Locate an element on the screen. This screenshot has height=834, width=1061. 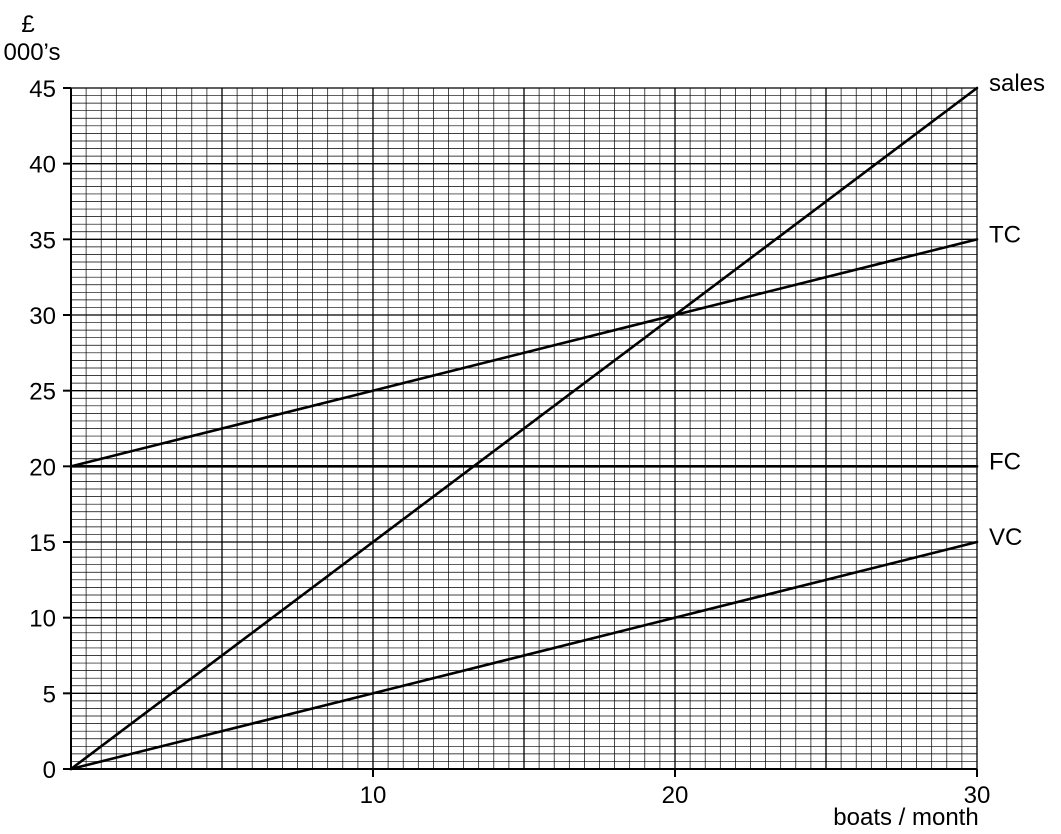
x-tick-label: 10 is located at coordinates (373, 795).